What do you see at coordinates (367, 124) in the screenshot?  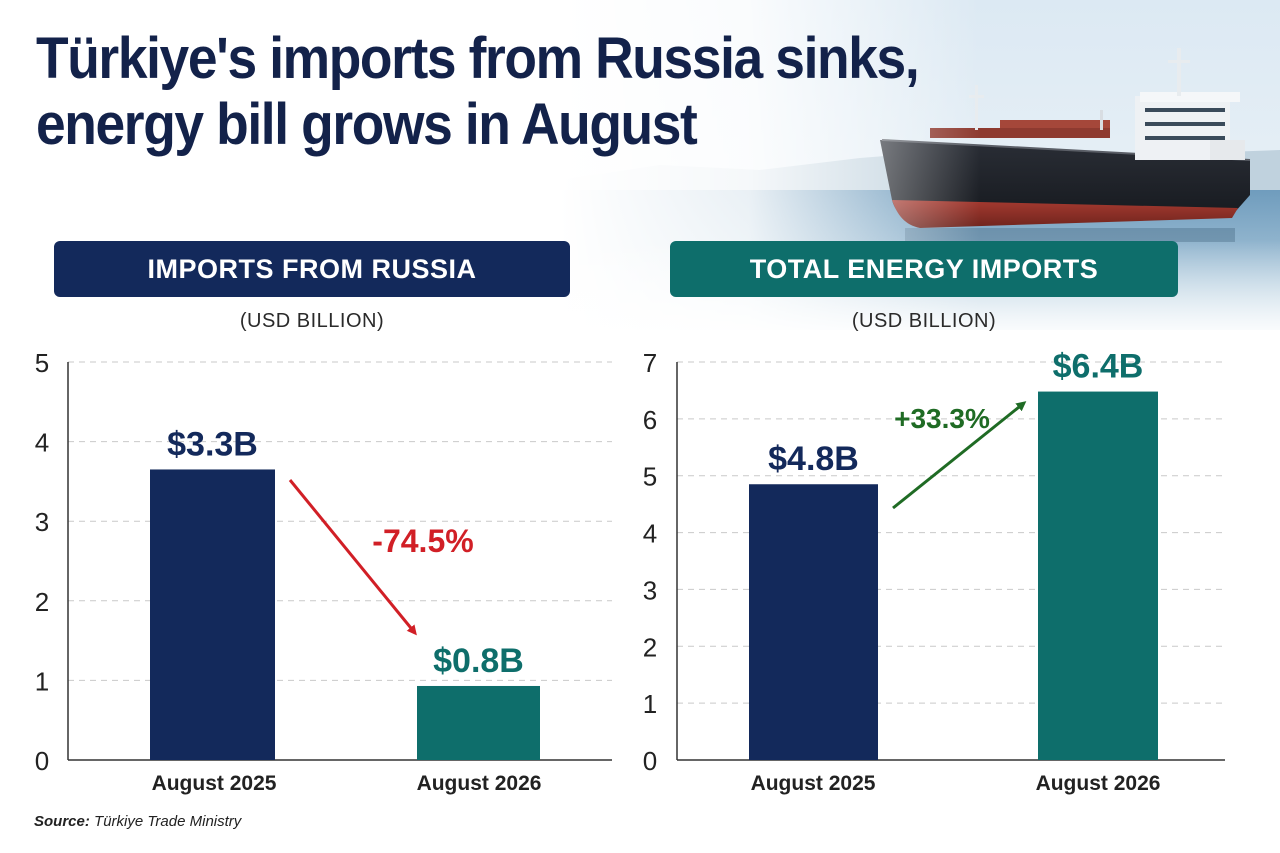 I see `page-title-line-2: energy bill grows in August` at bounding box center [367, 124].